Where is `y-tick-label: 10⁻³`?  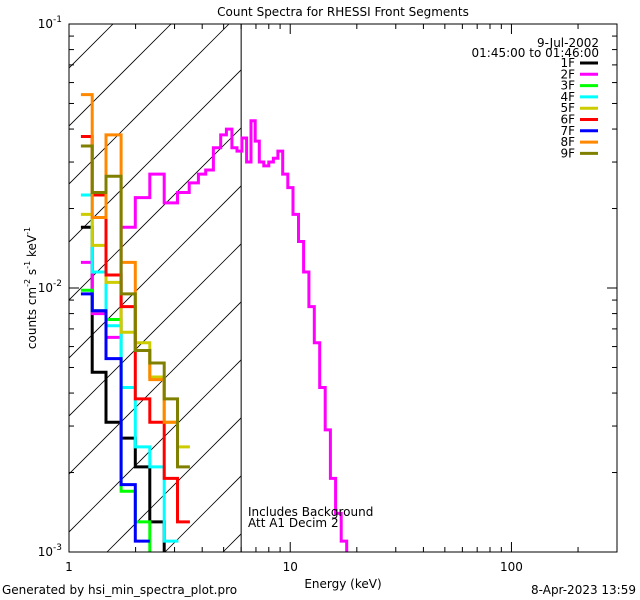
y-tick-label: 10⁻³ is located at coordinates (50, 551).